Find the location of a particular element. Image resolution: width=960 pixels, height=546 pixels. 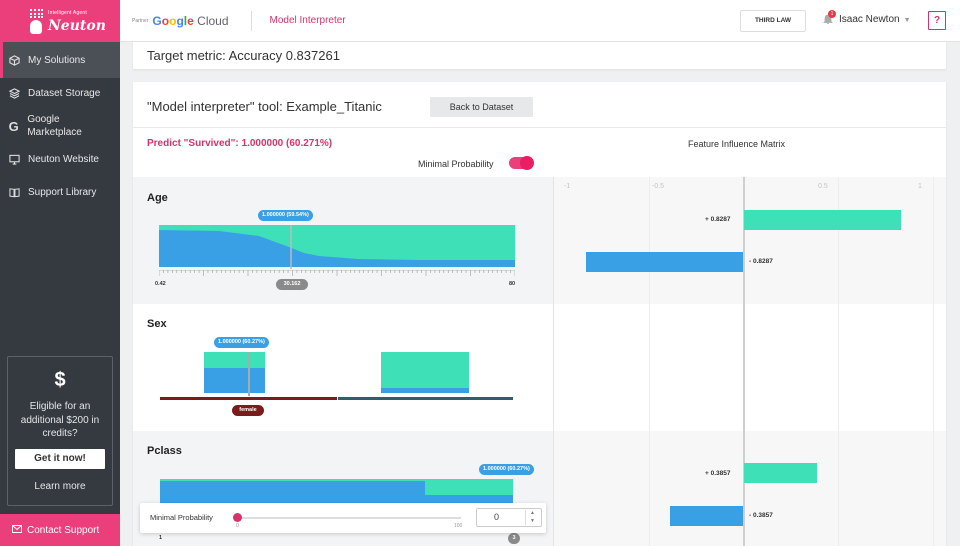

sidebar-item-label: Dataset Storage is located at coordinates (64, 93).